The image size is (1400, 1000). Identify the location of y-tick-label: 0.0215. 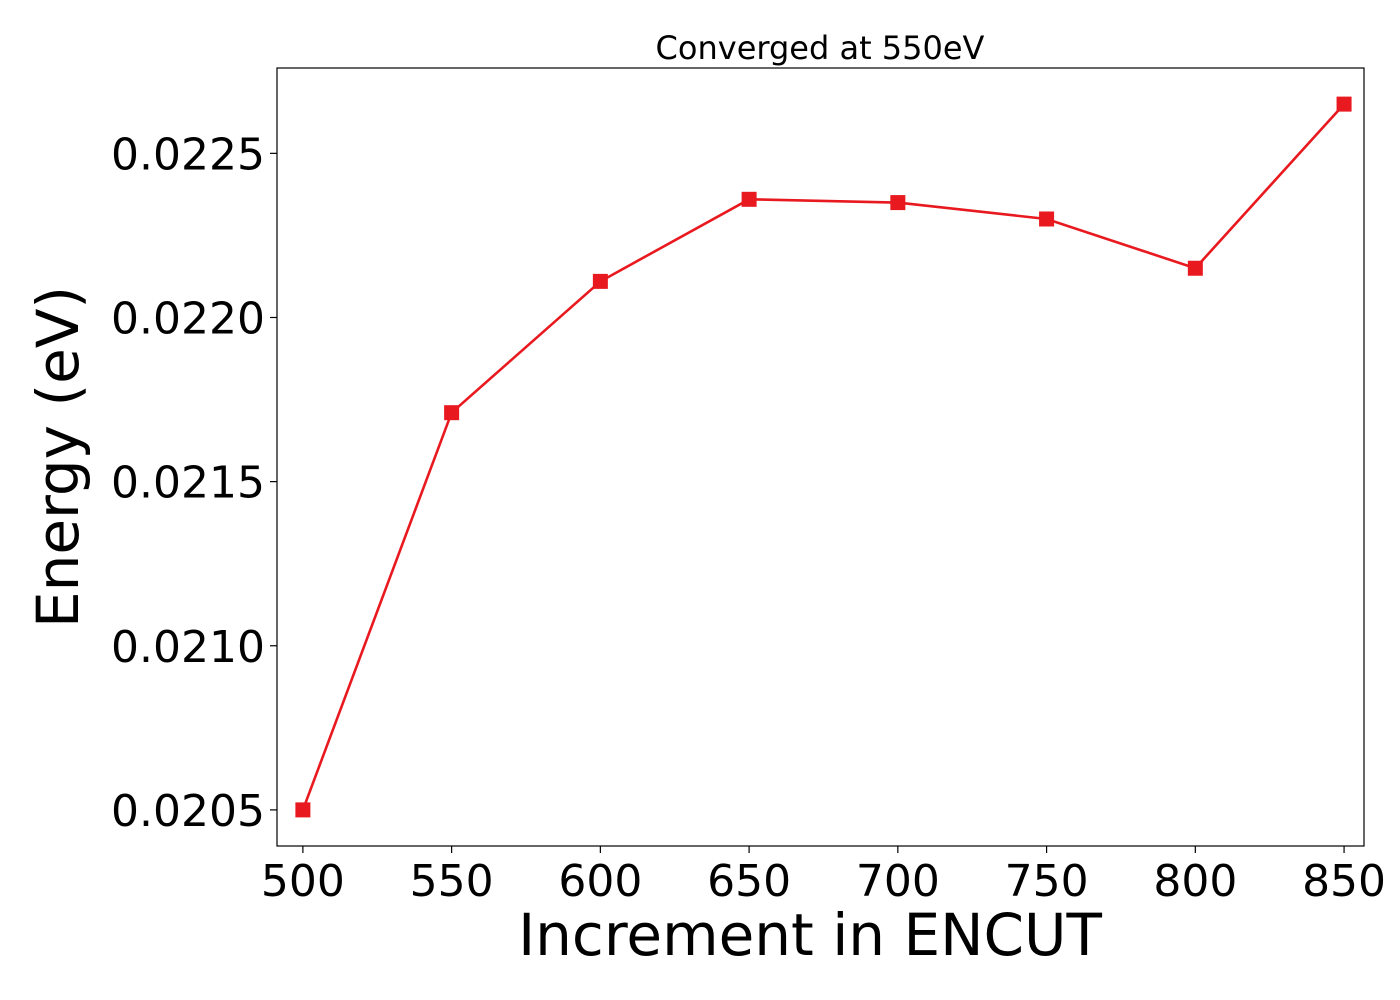
(188, 483).